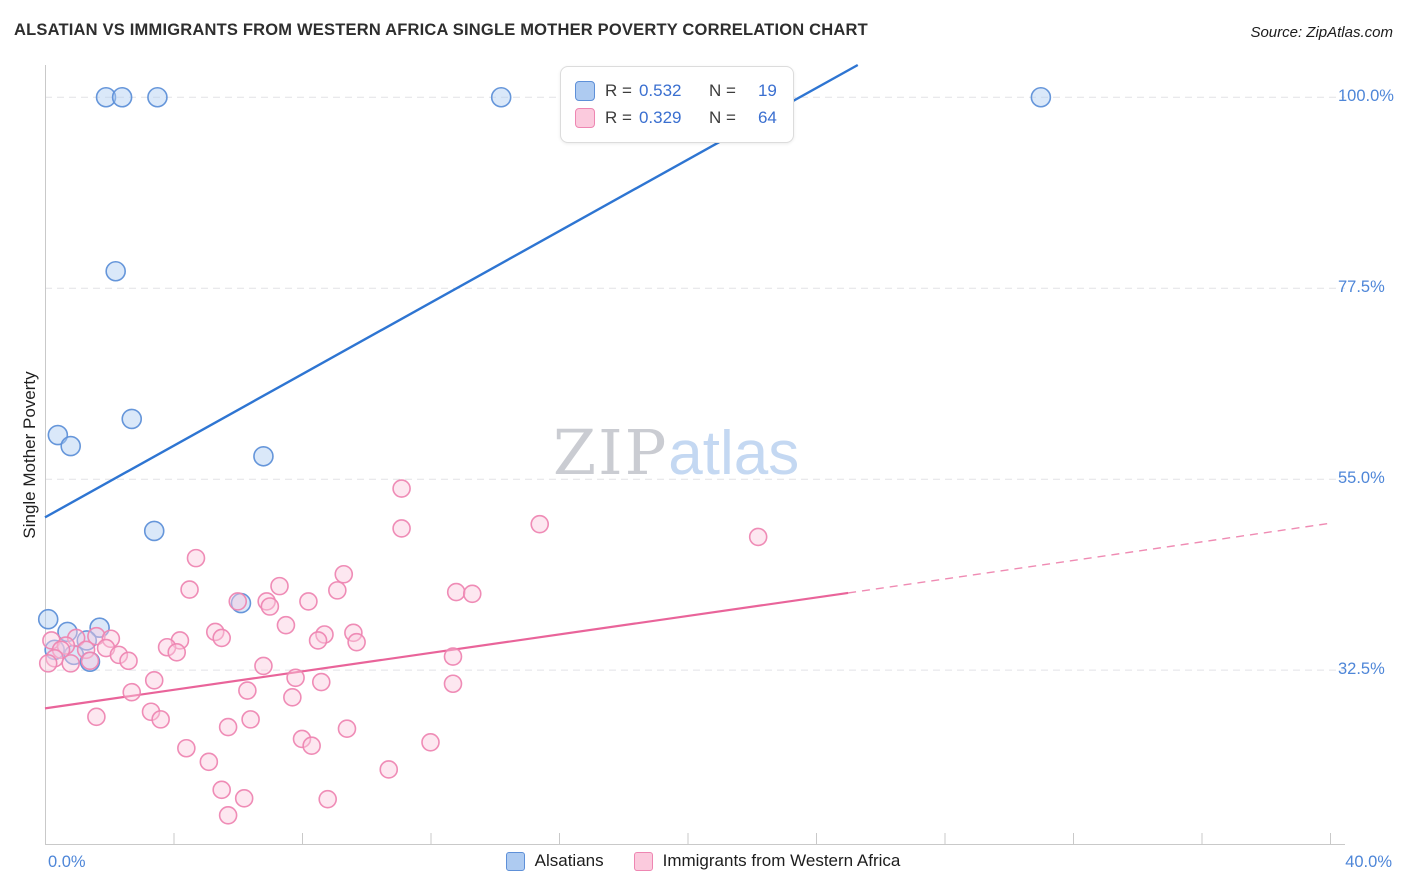  Describe the element at coordinates (734, 453) in the screenshot. I see `watermark-atlas: atlas` at that location.